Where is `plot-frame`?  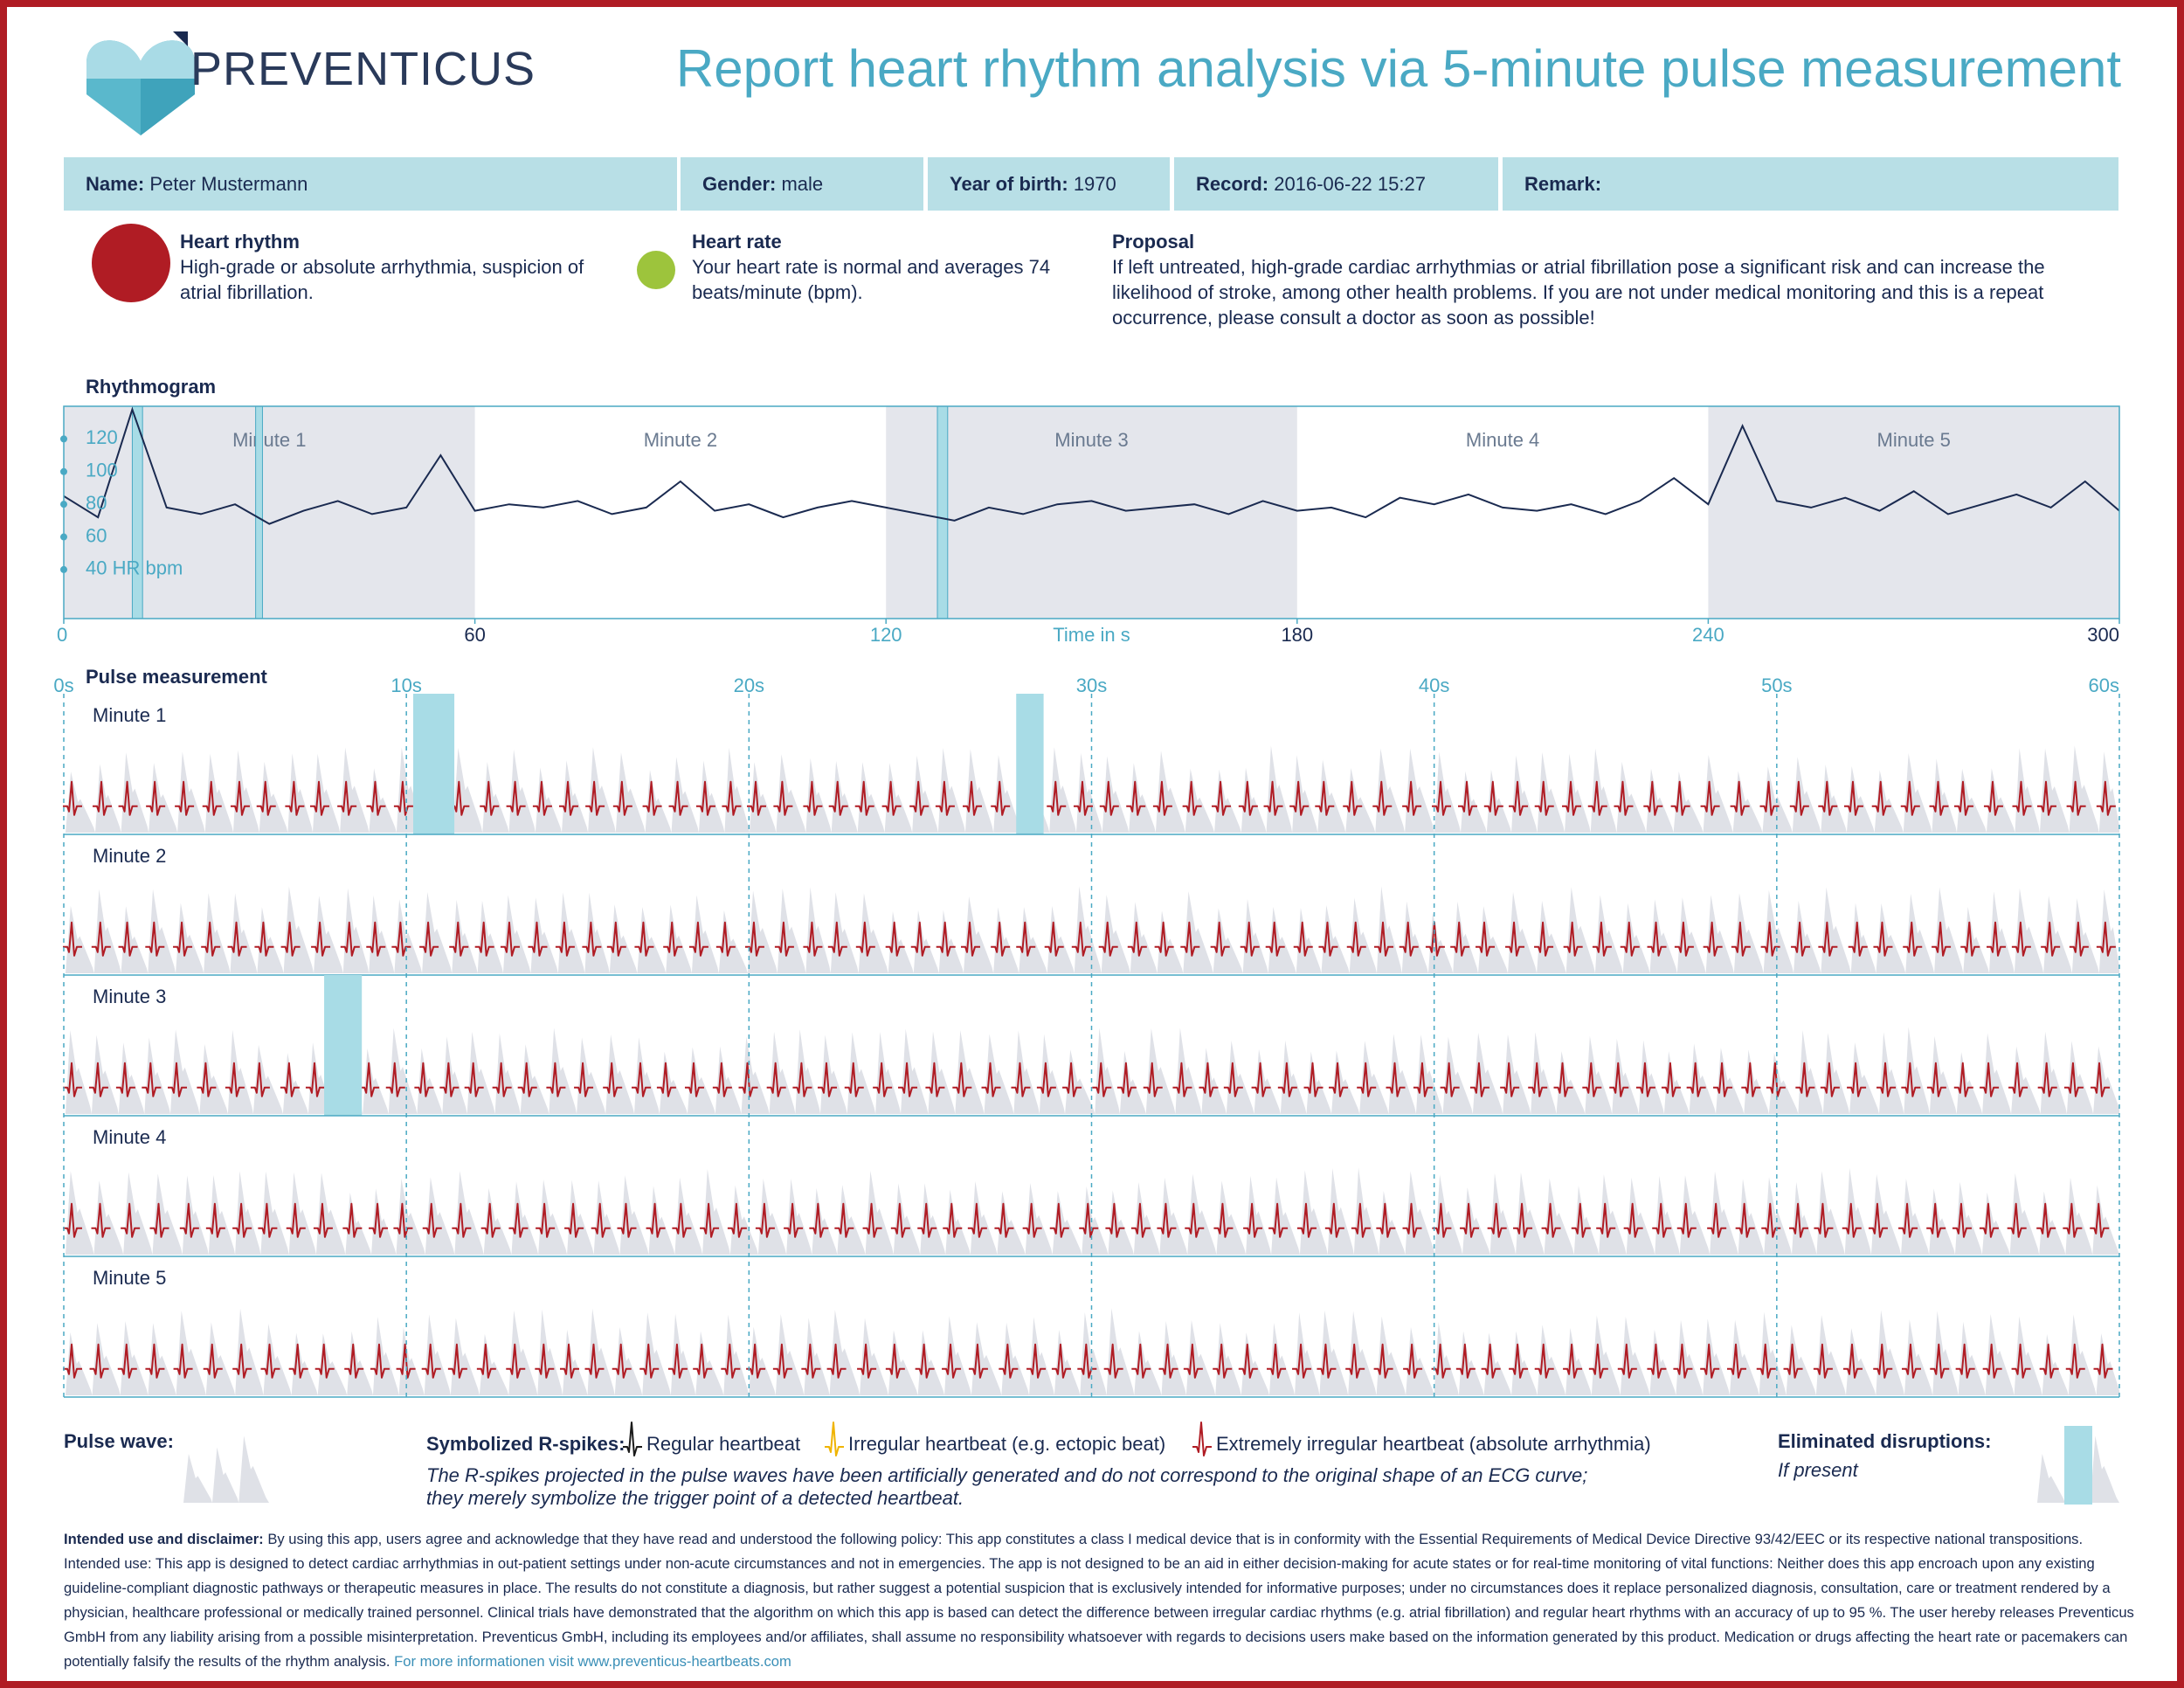
plot-frame is located at coordinates (1091, 512).